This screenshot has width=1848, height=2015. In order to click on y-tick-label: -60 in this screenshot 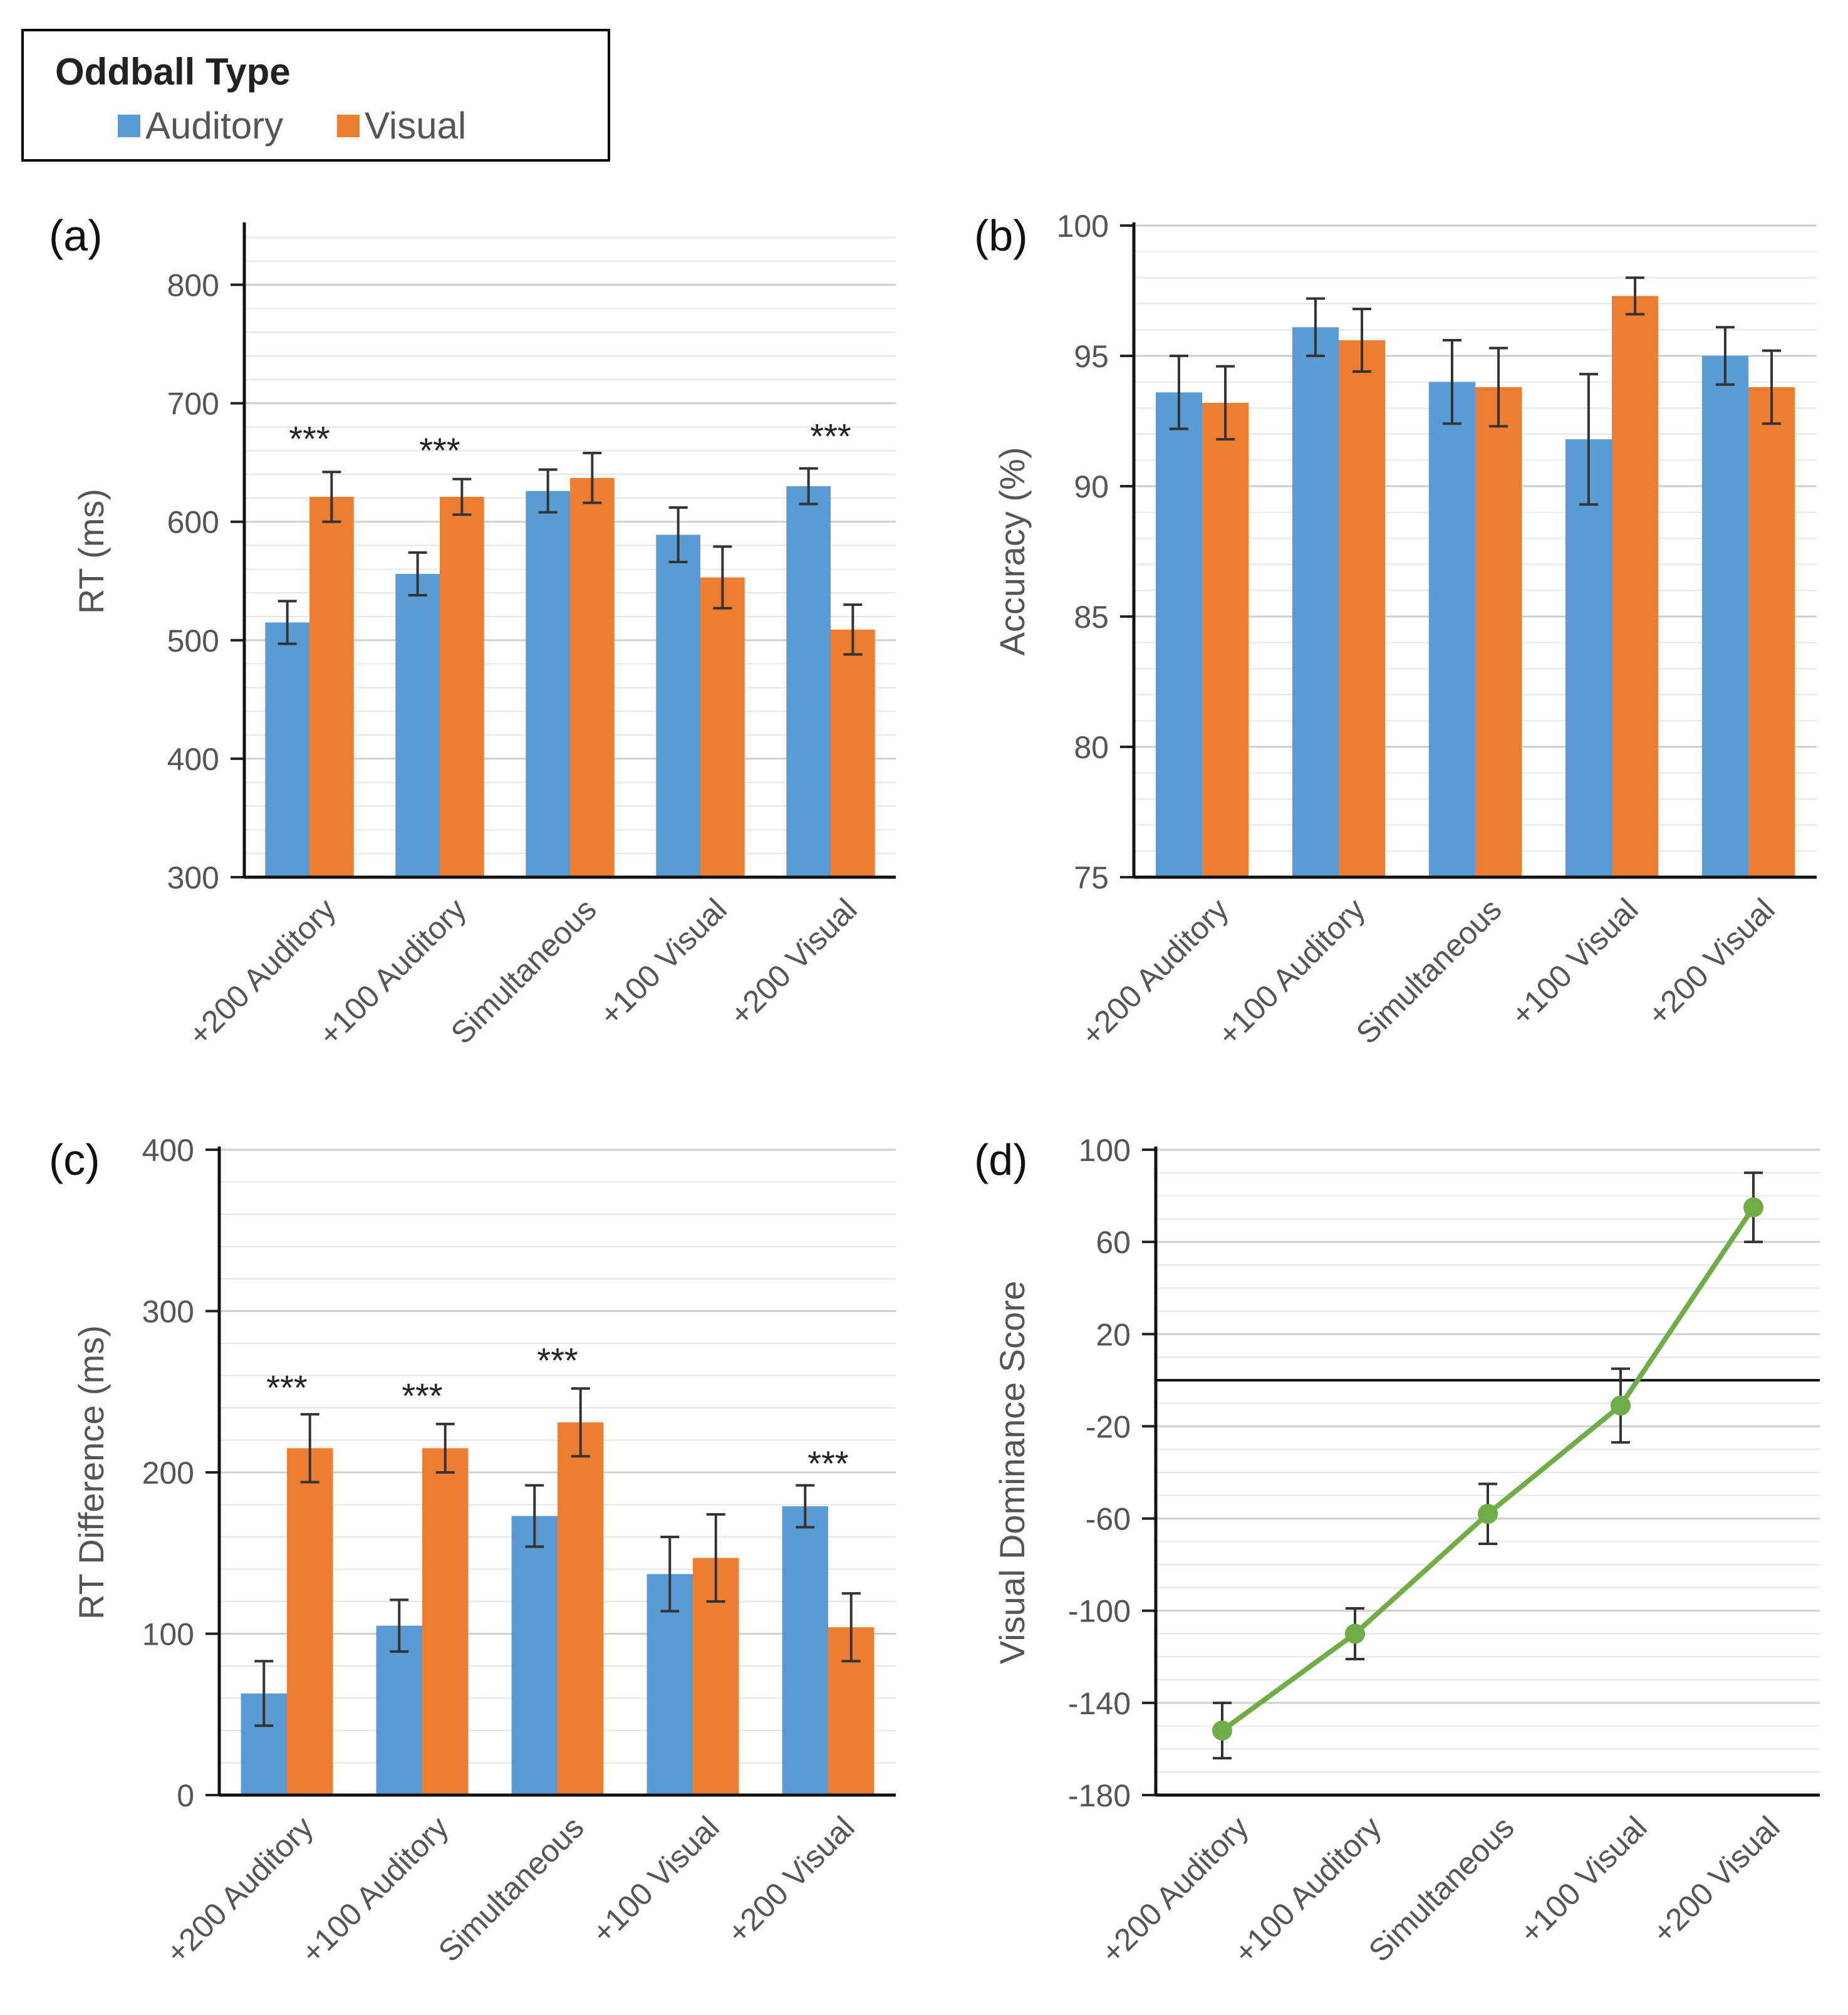, I will do `click(1108, 1520)`.